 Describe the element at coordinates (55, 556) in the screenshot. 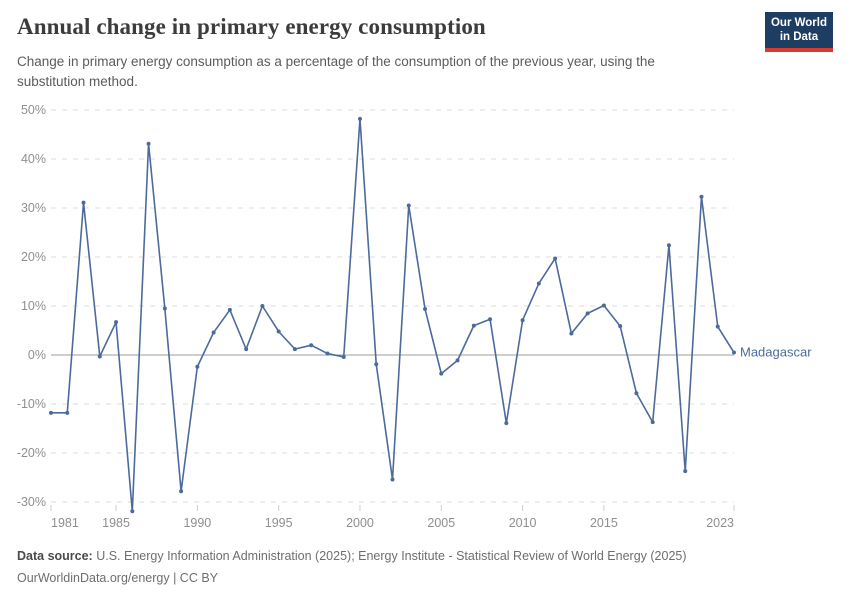

I see `data-source-label: Data source:` at that location.